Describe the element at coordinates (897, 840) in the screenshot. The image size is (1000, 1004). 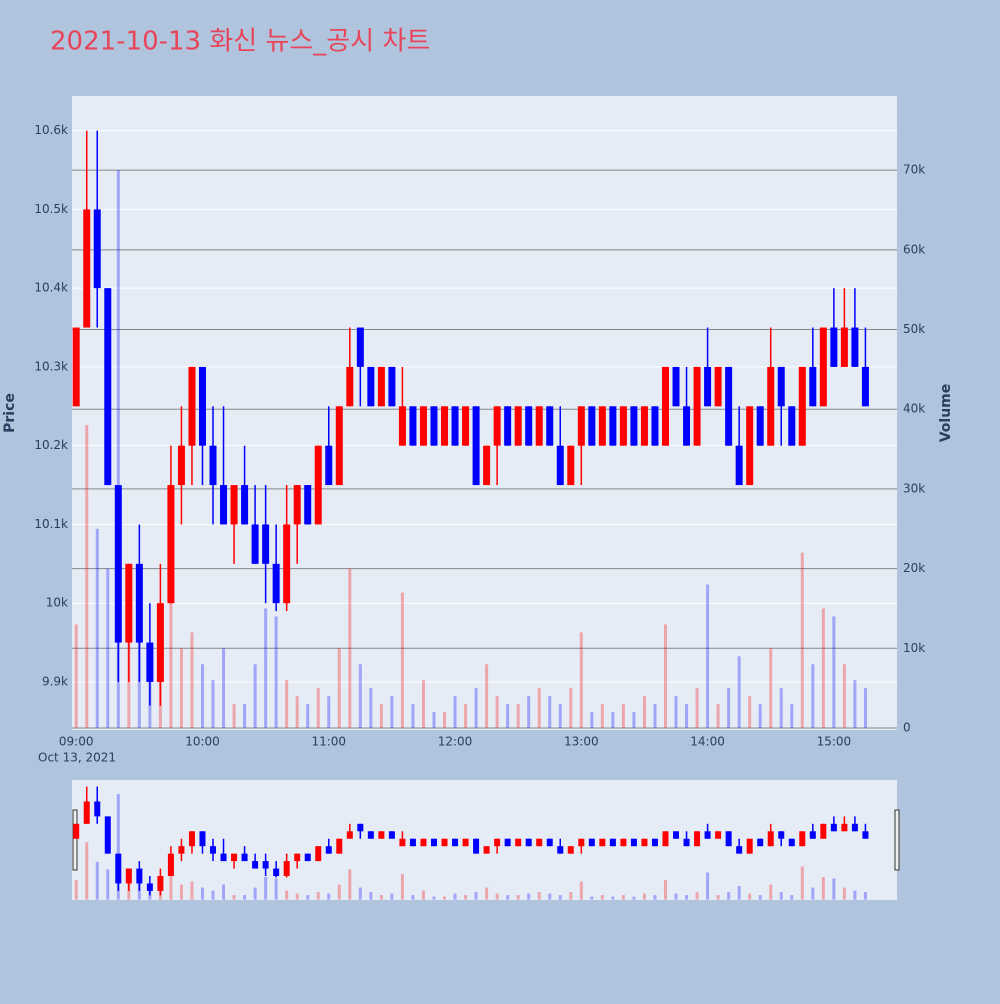
I see `slider-handle-right` at that location.